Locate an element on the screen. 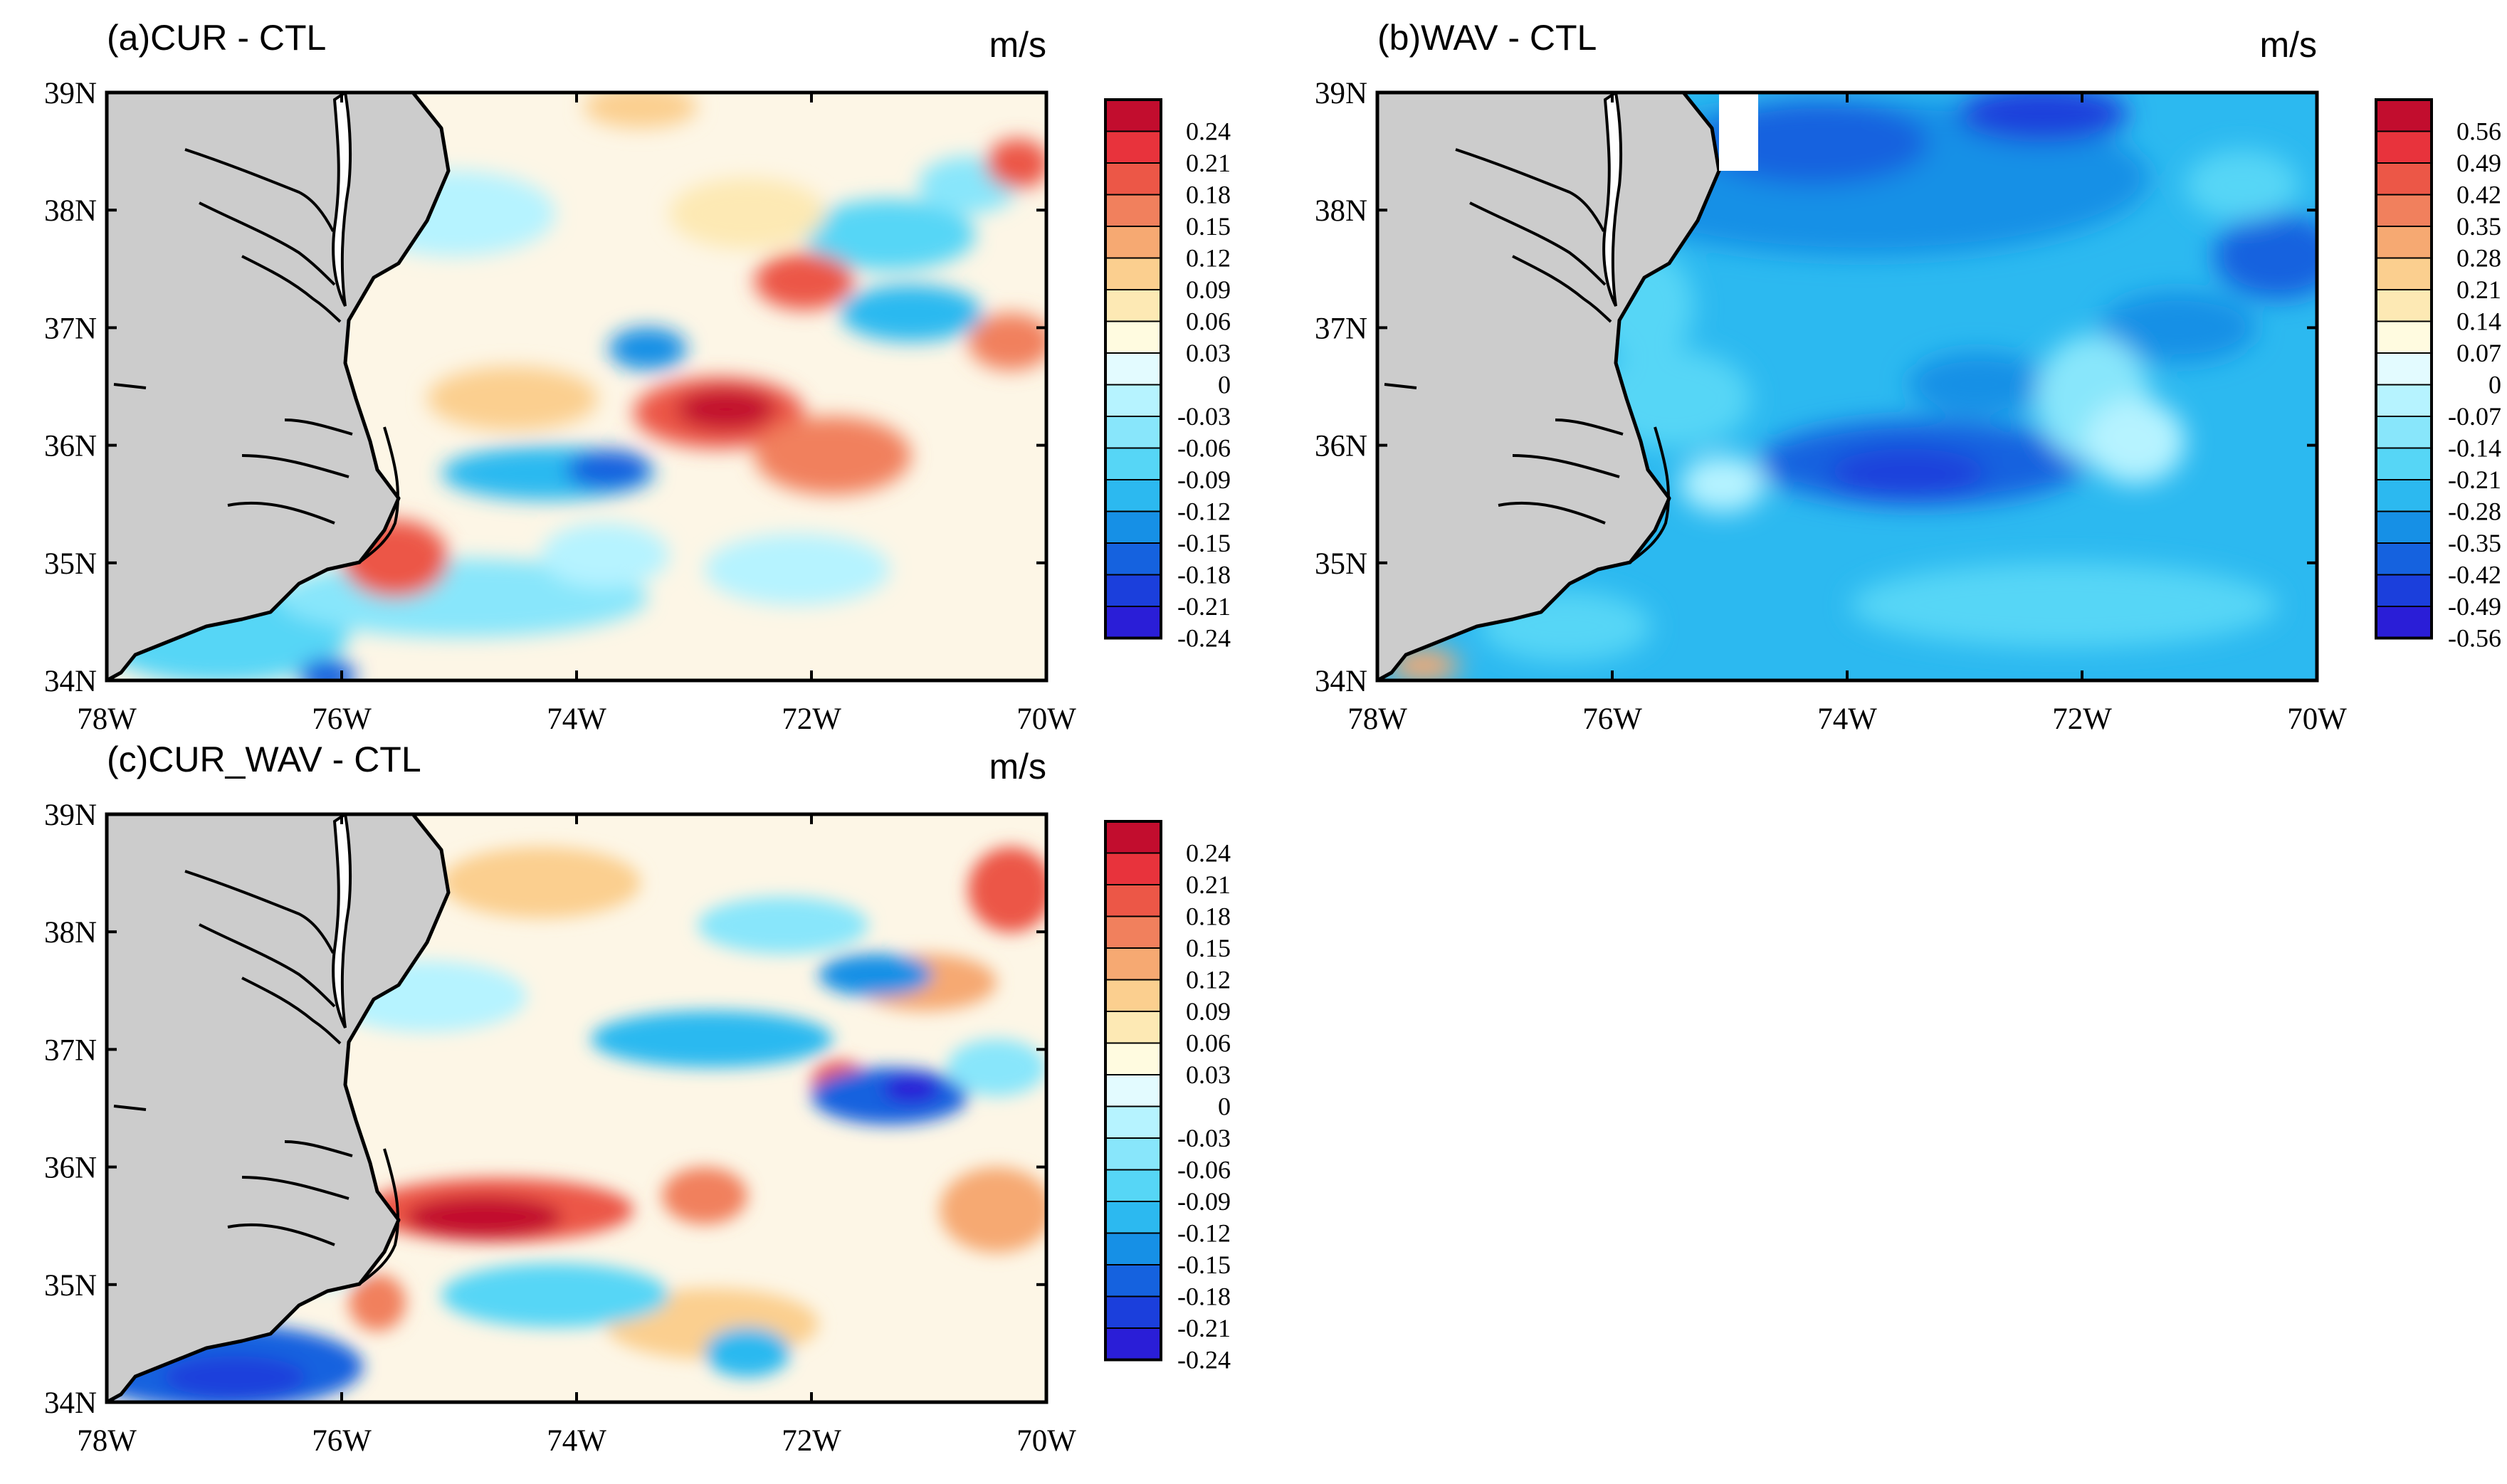 The image size is (2507, 1484). colorbar-label: 0.12 is located at coordinates (1208, 258).